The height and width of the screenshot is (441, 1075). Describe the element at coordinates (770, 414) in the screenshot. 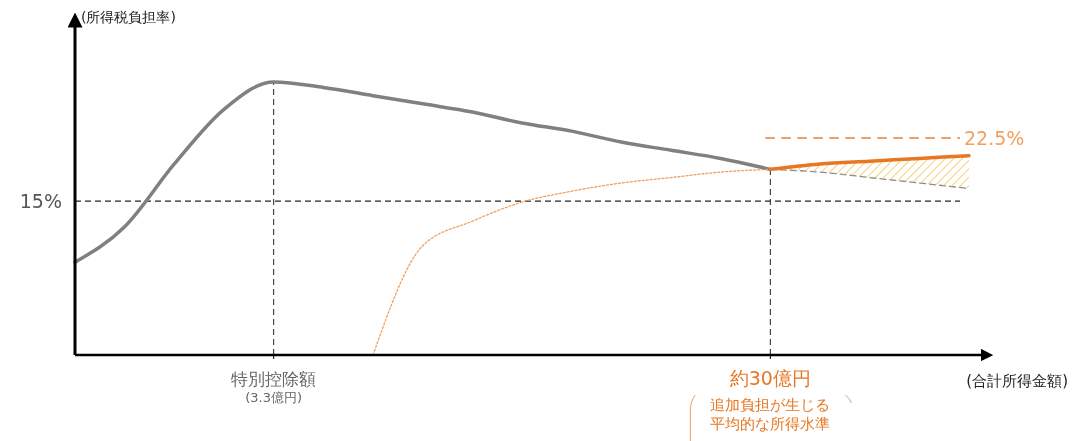

I see `text: 追加負担が生じる平均的な所得水準` at that location.